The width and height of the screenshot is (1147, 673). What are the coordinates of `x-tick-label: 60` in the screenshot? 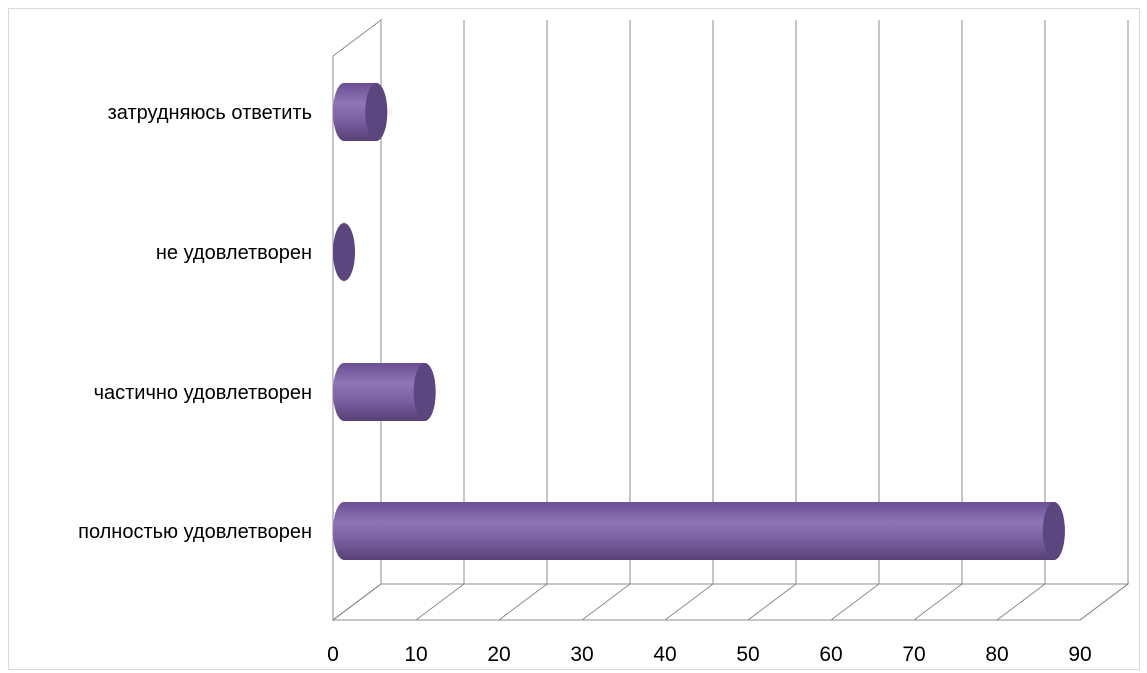 It's located at (830, 654).